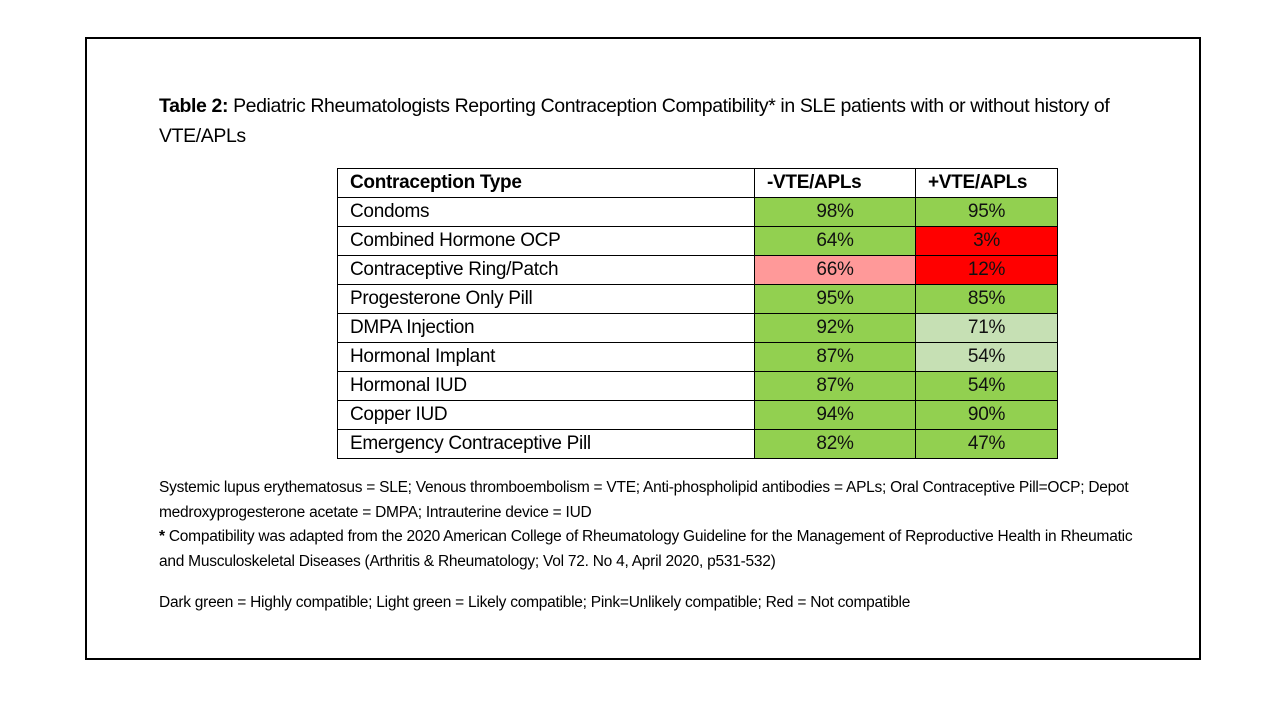 This screenshot has height=720, width=1280. What do you see at coordinates (986, 241) in the screenshot?
I see `cell-pos-vte-apls: 3%` at bounding box center [986, 241].